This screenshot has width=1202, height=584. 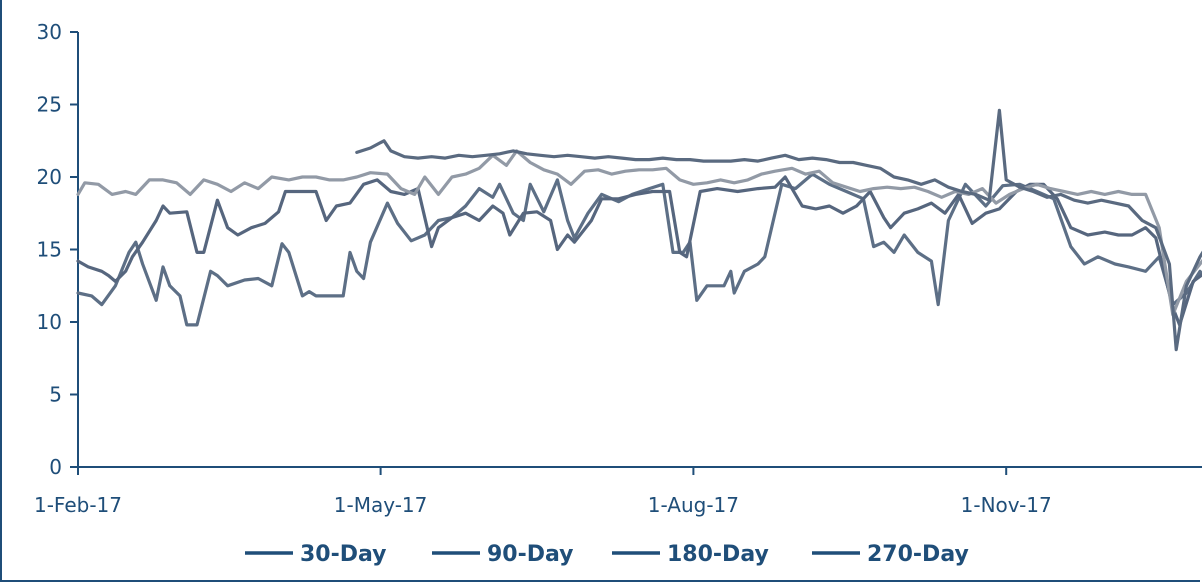 I want to click on y-tick-label: 20, so click(x=49, y=177).